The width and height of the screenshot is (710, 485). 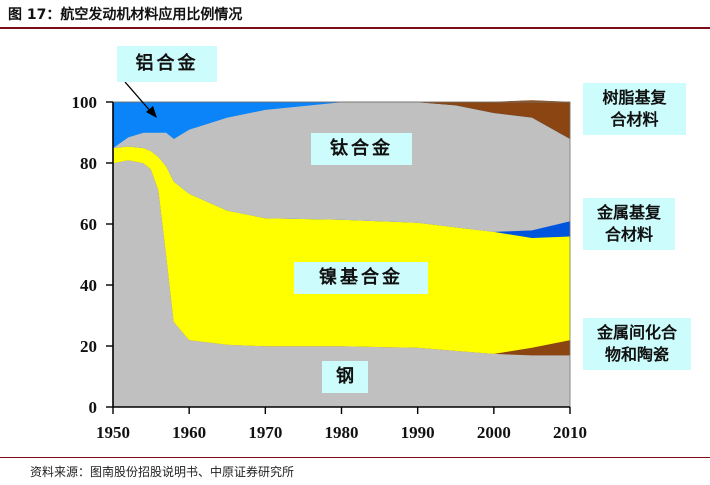 What do you see at coordinates (637, 344) in the screenshot?
I see `label-intermetallic-ceramic: 金属间化合 物和陶瓷` at bounding box center [637, 344].